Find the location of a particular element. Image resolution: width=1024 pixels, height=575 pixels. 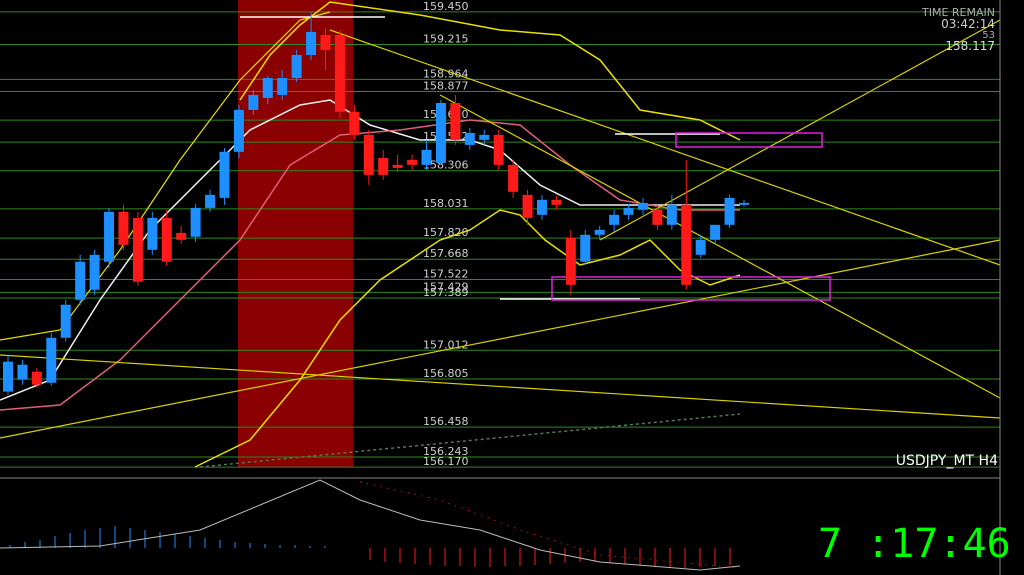

trend-line is located at coordinates (500, 386).